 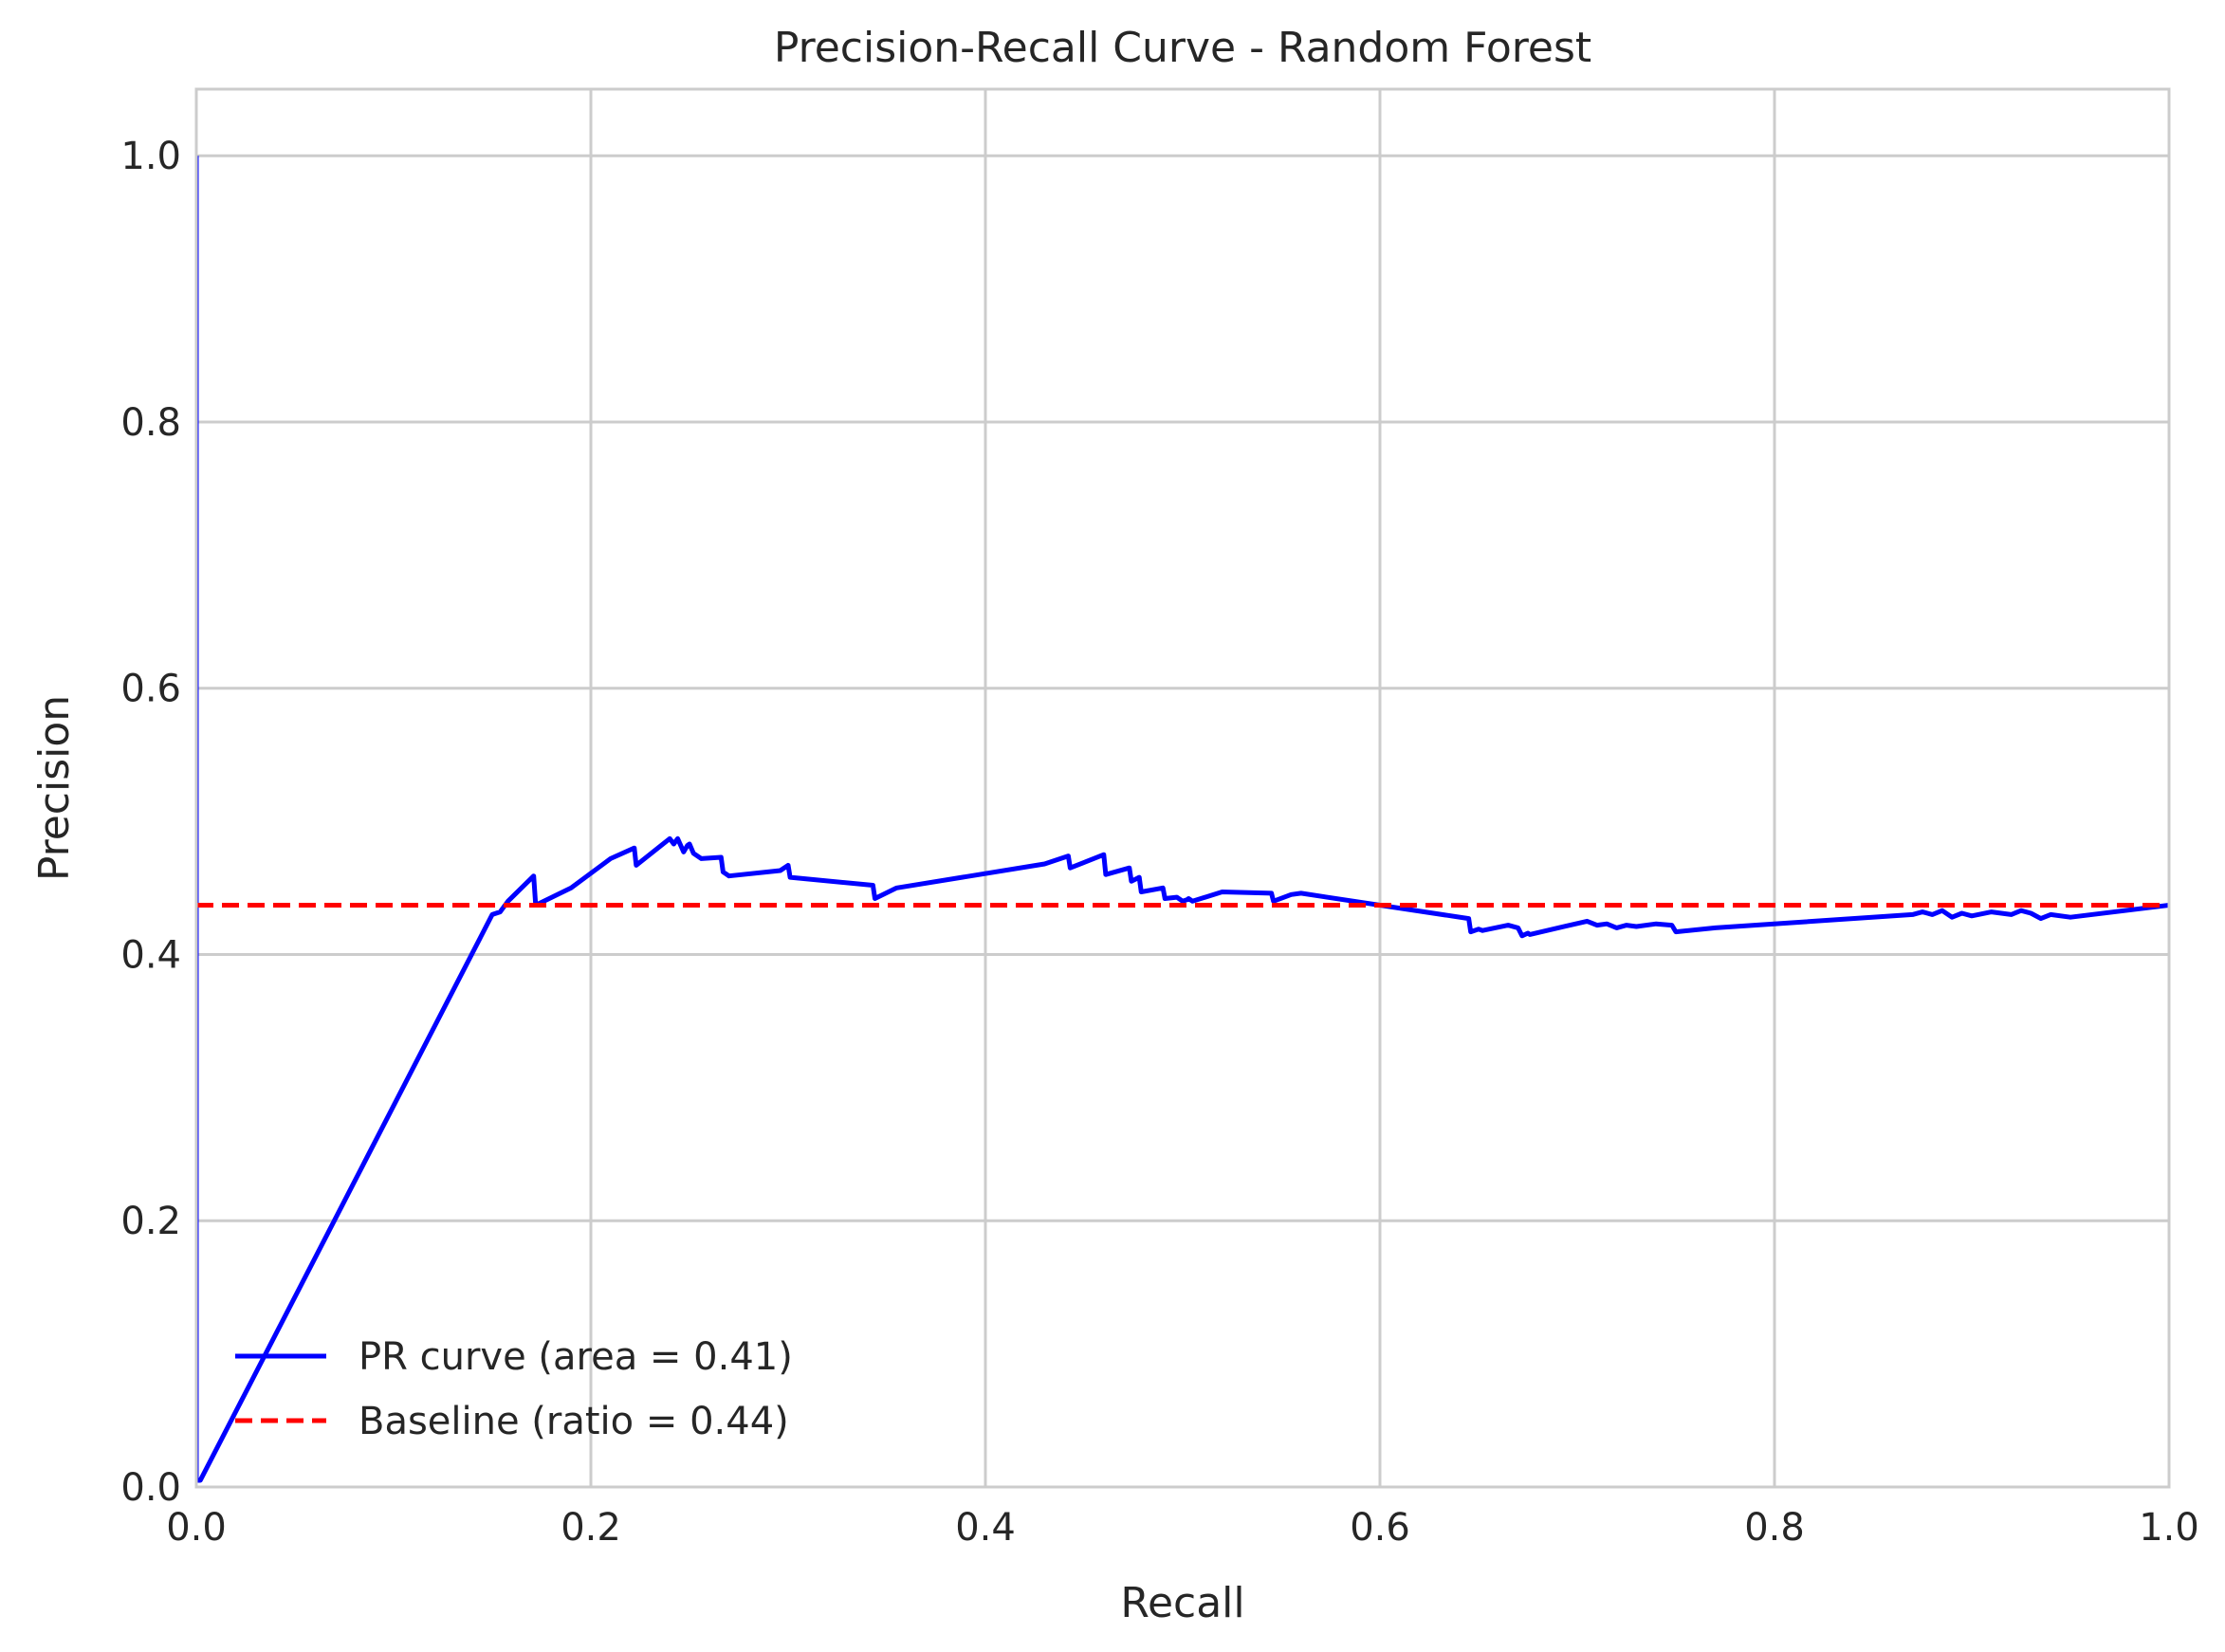 What do you see at coordinates (196, 1528) in the screenshot?
I see `x-tick-label: 0.0` at bounding box center [196, 1528].